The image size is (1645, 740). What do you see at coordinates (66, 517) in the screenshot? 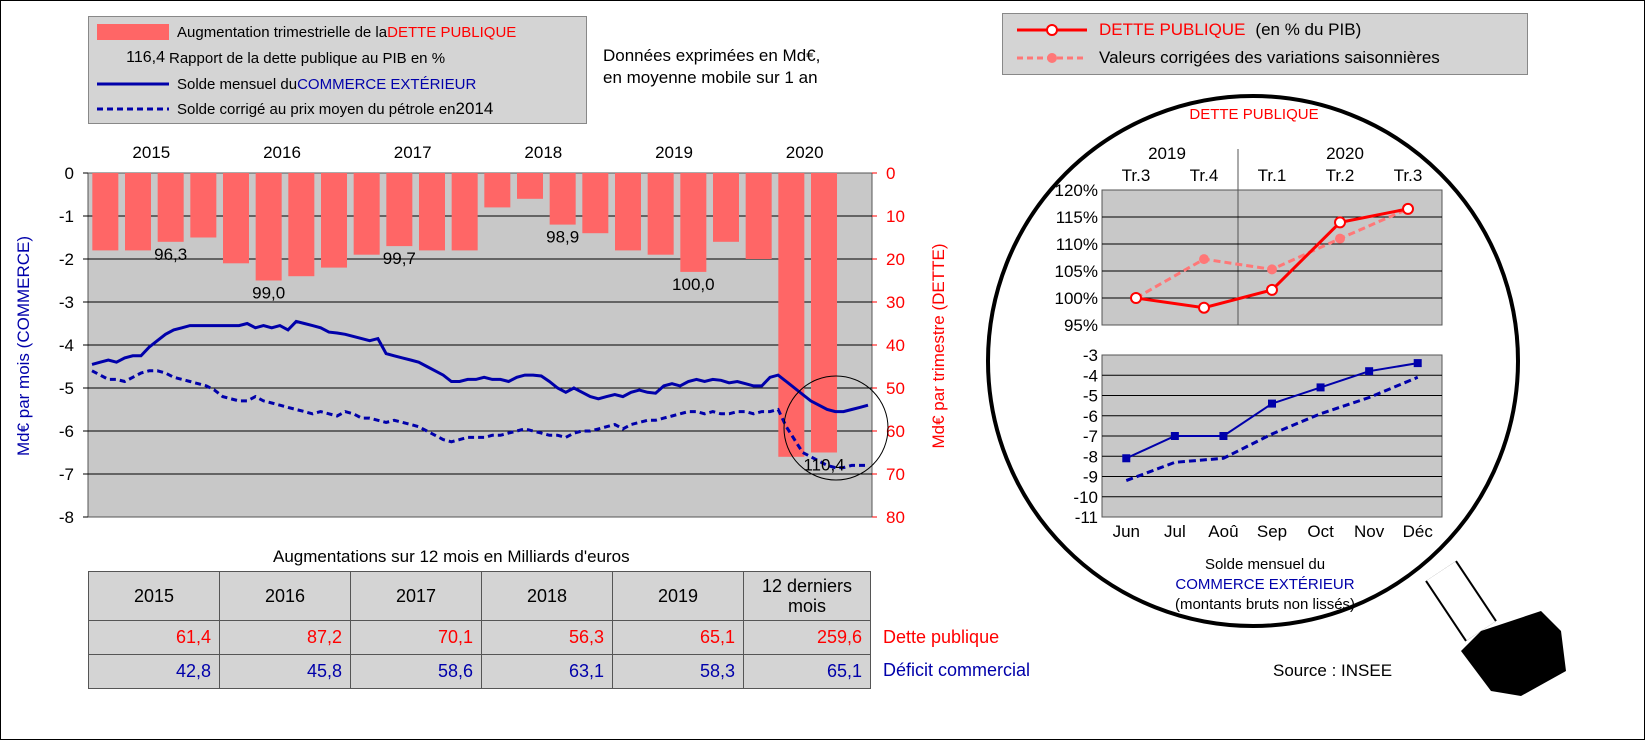
I see `left-tick-label: -8` at bounding box center [66, 517].